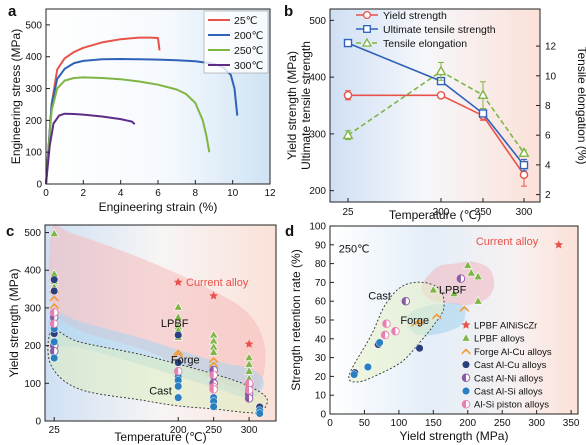  Describe the element at coordinates (510, 365) in the screenshot. I see `legend-label: Cast Al-Cu alloys` at that location.